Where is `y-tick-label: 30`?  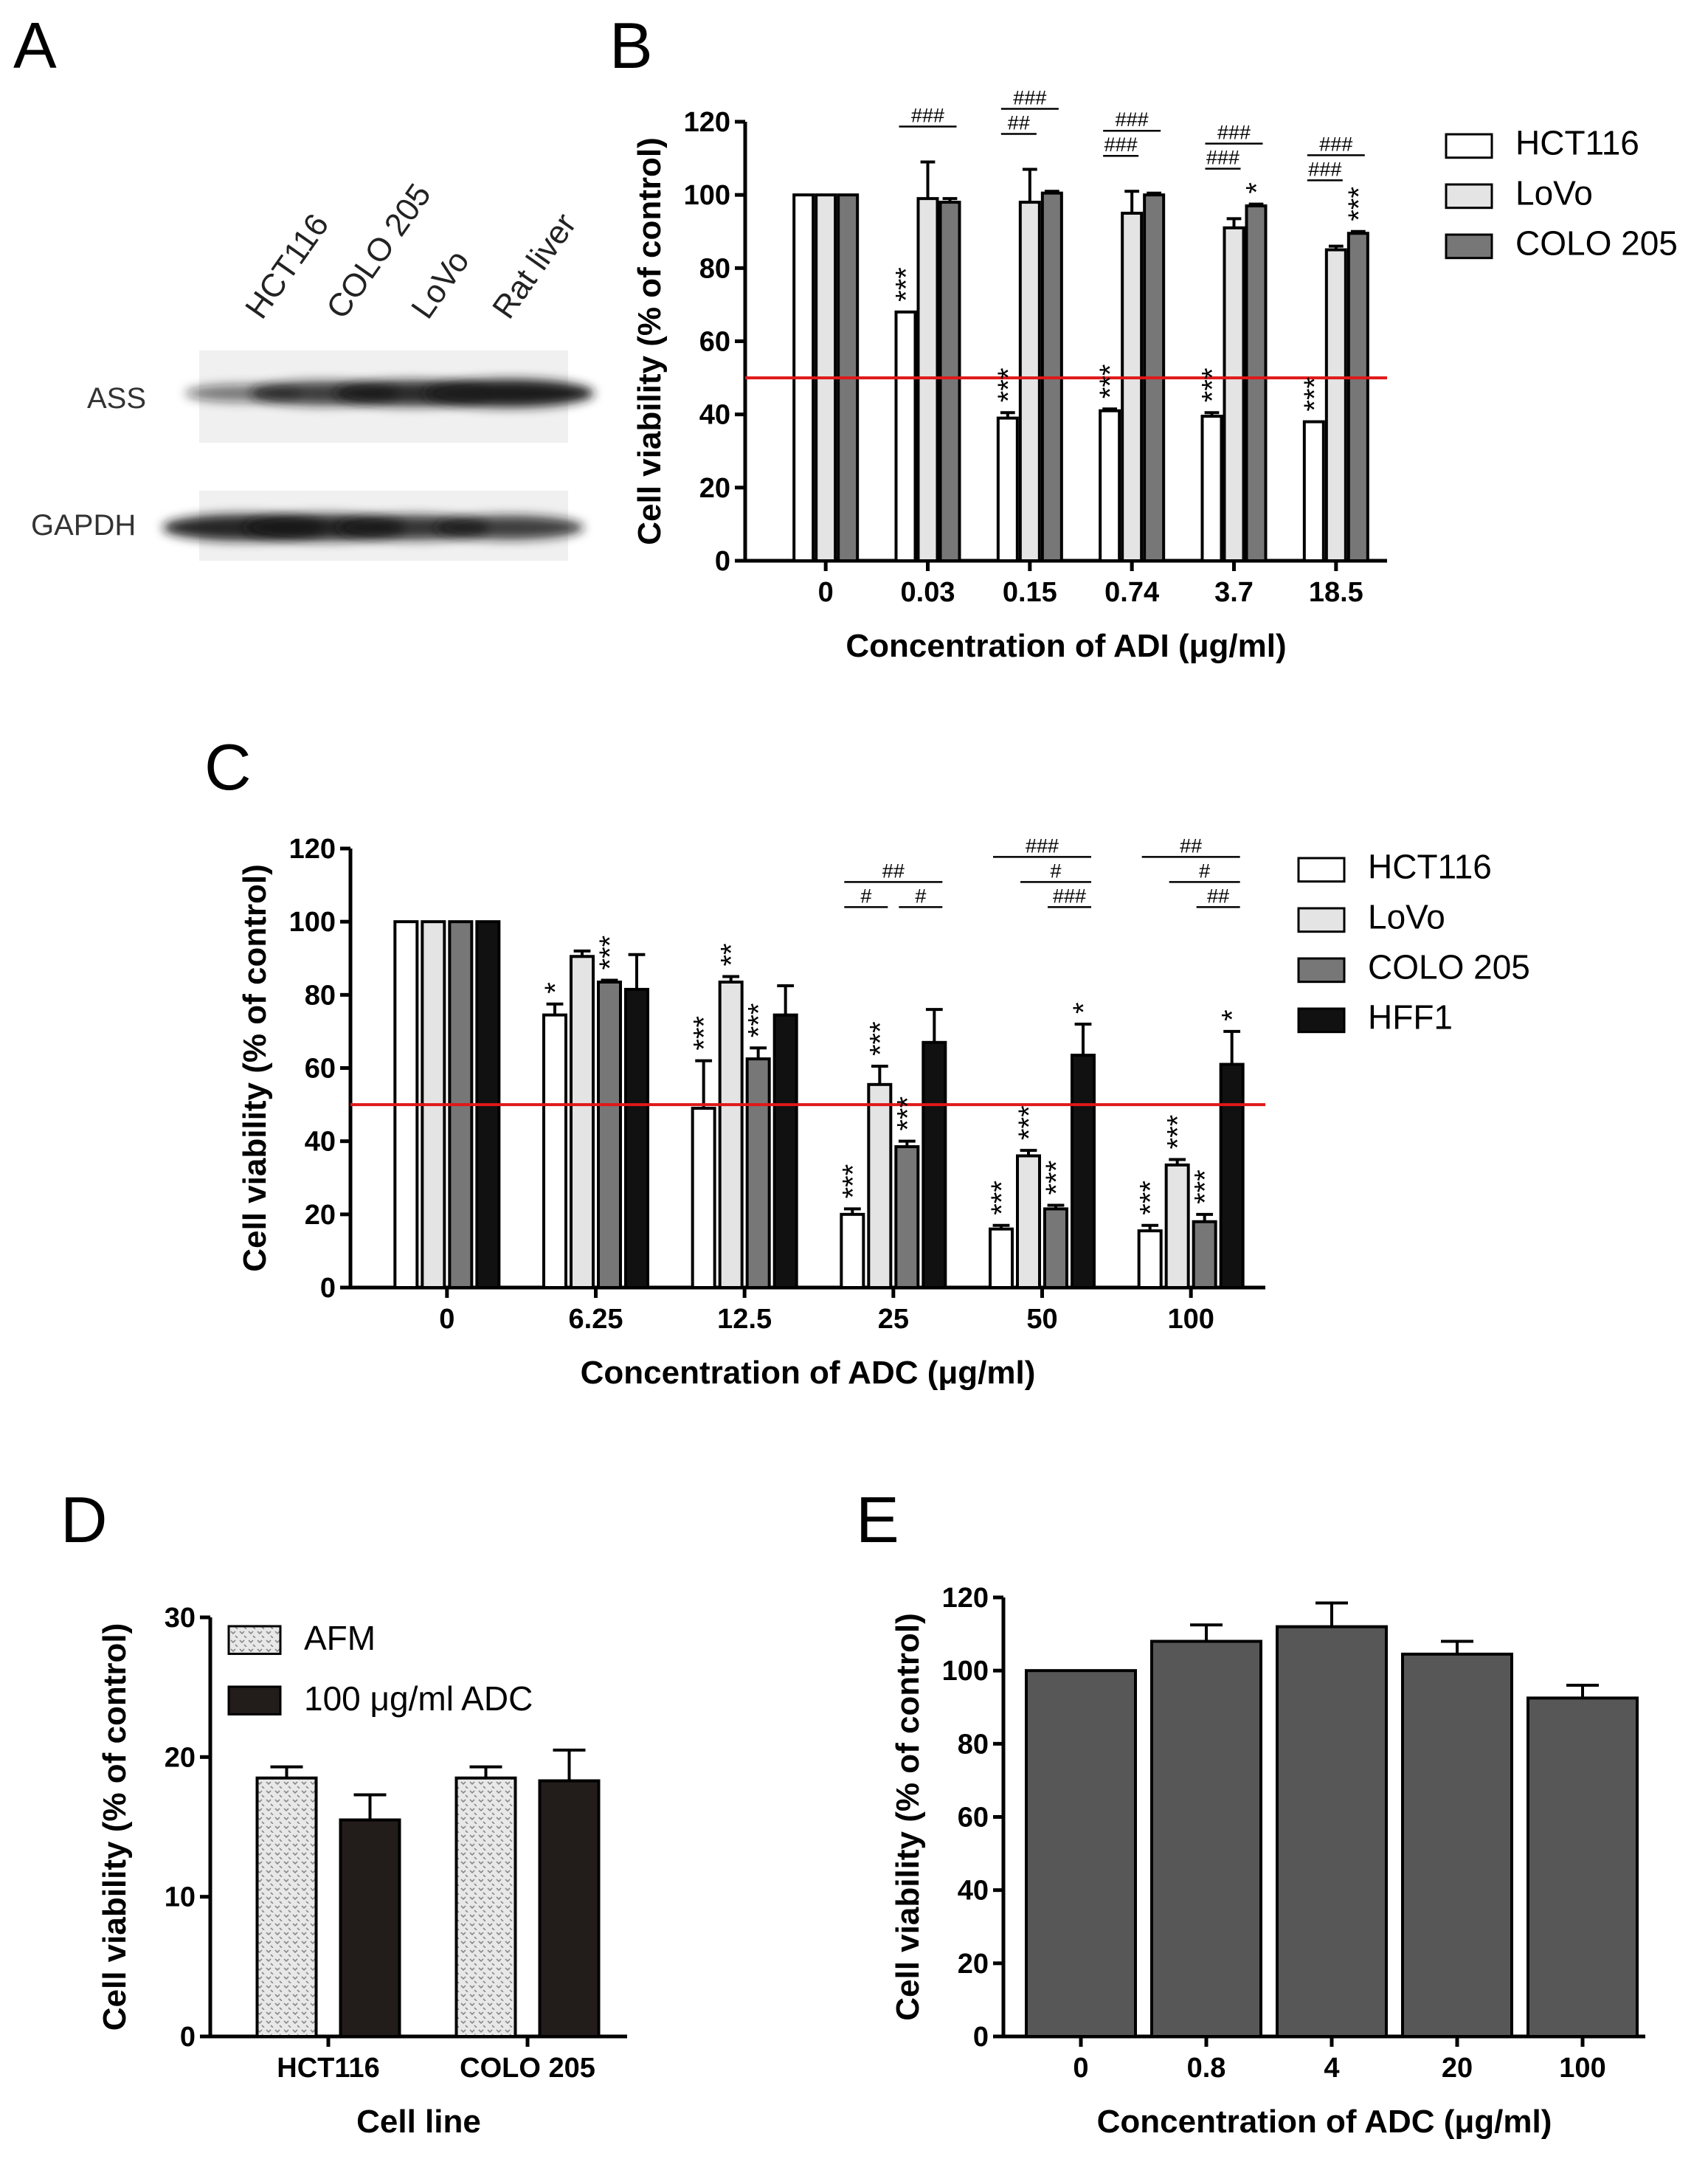 y-tick-label: 30 is located at coordinates (180, 1618).